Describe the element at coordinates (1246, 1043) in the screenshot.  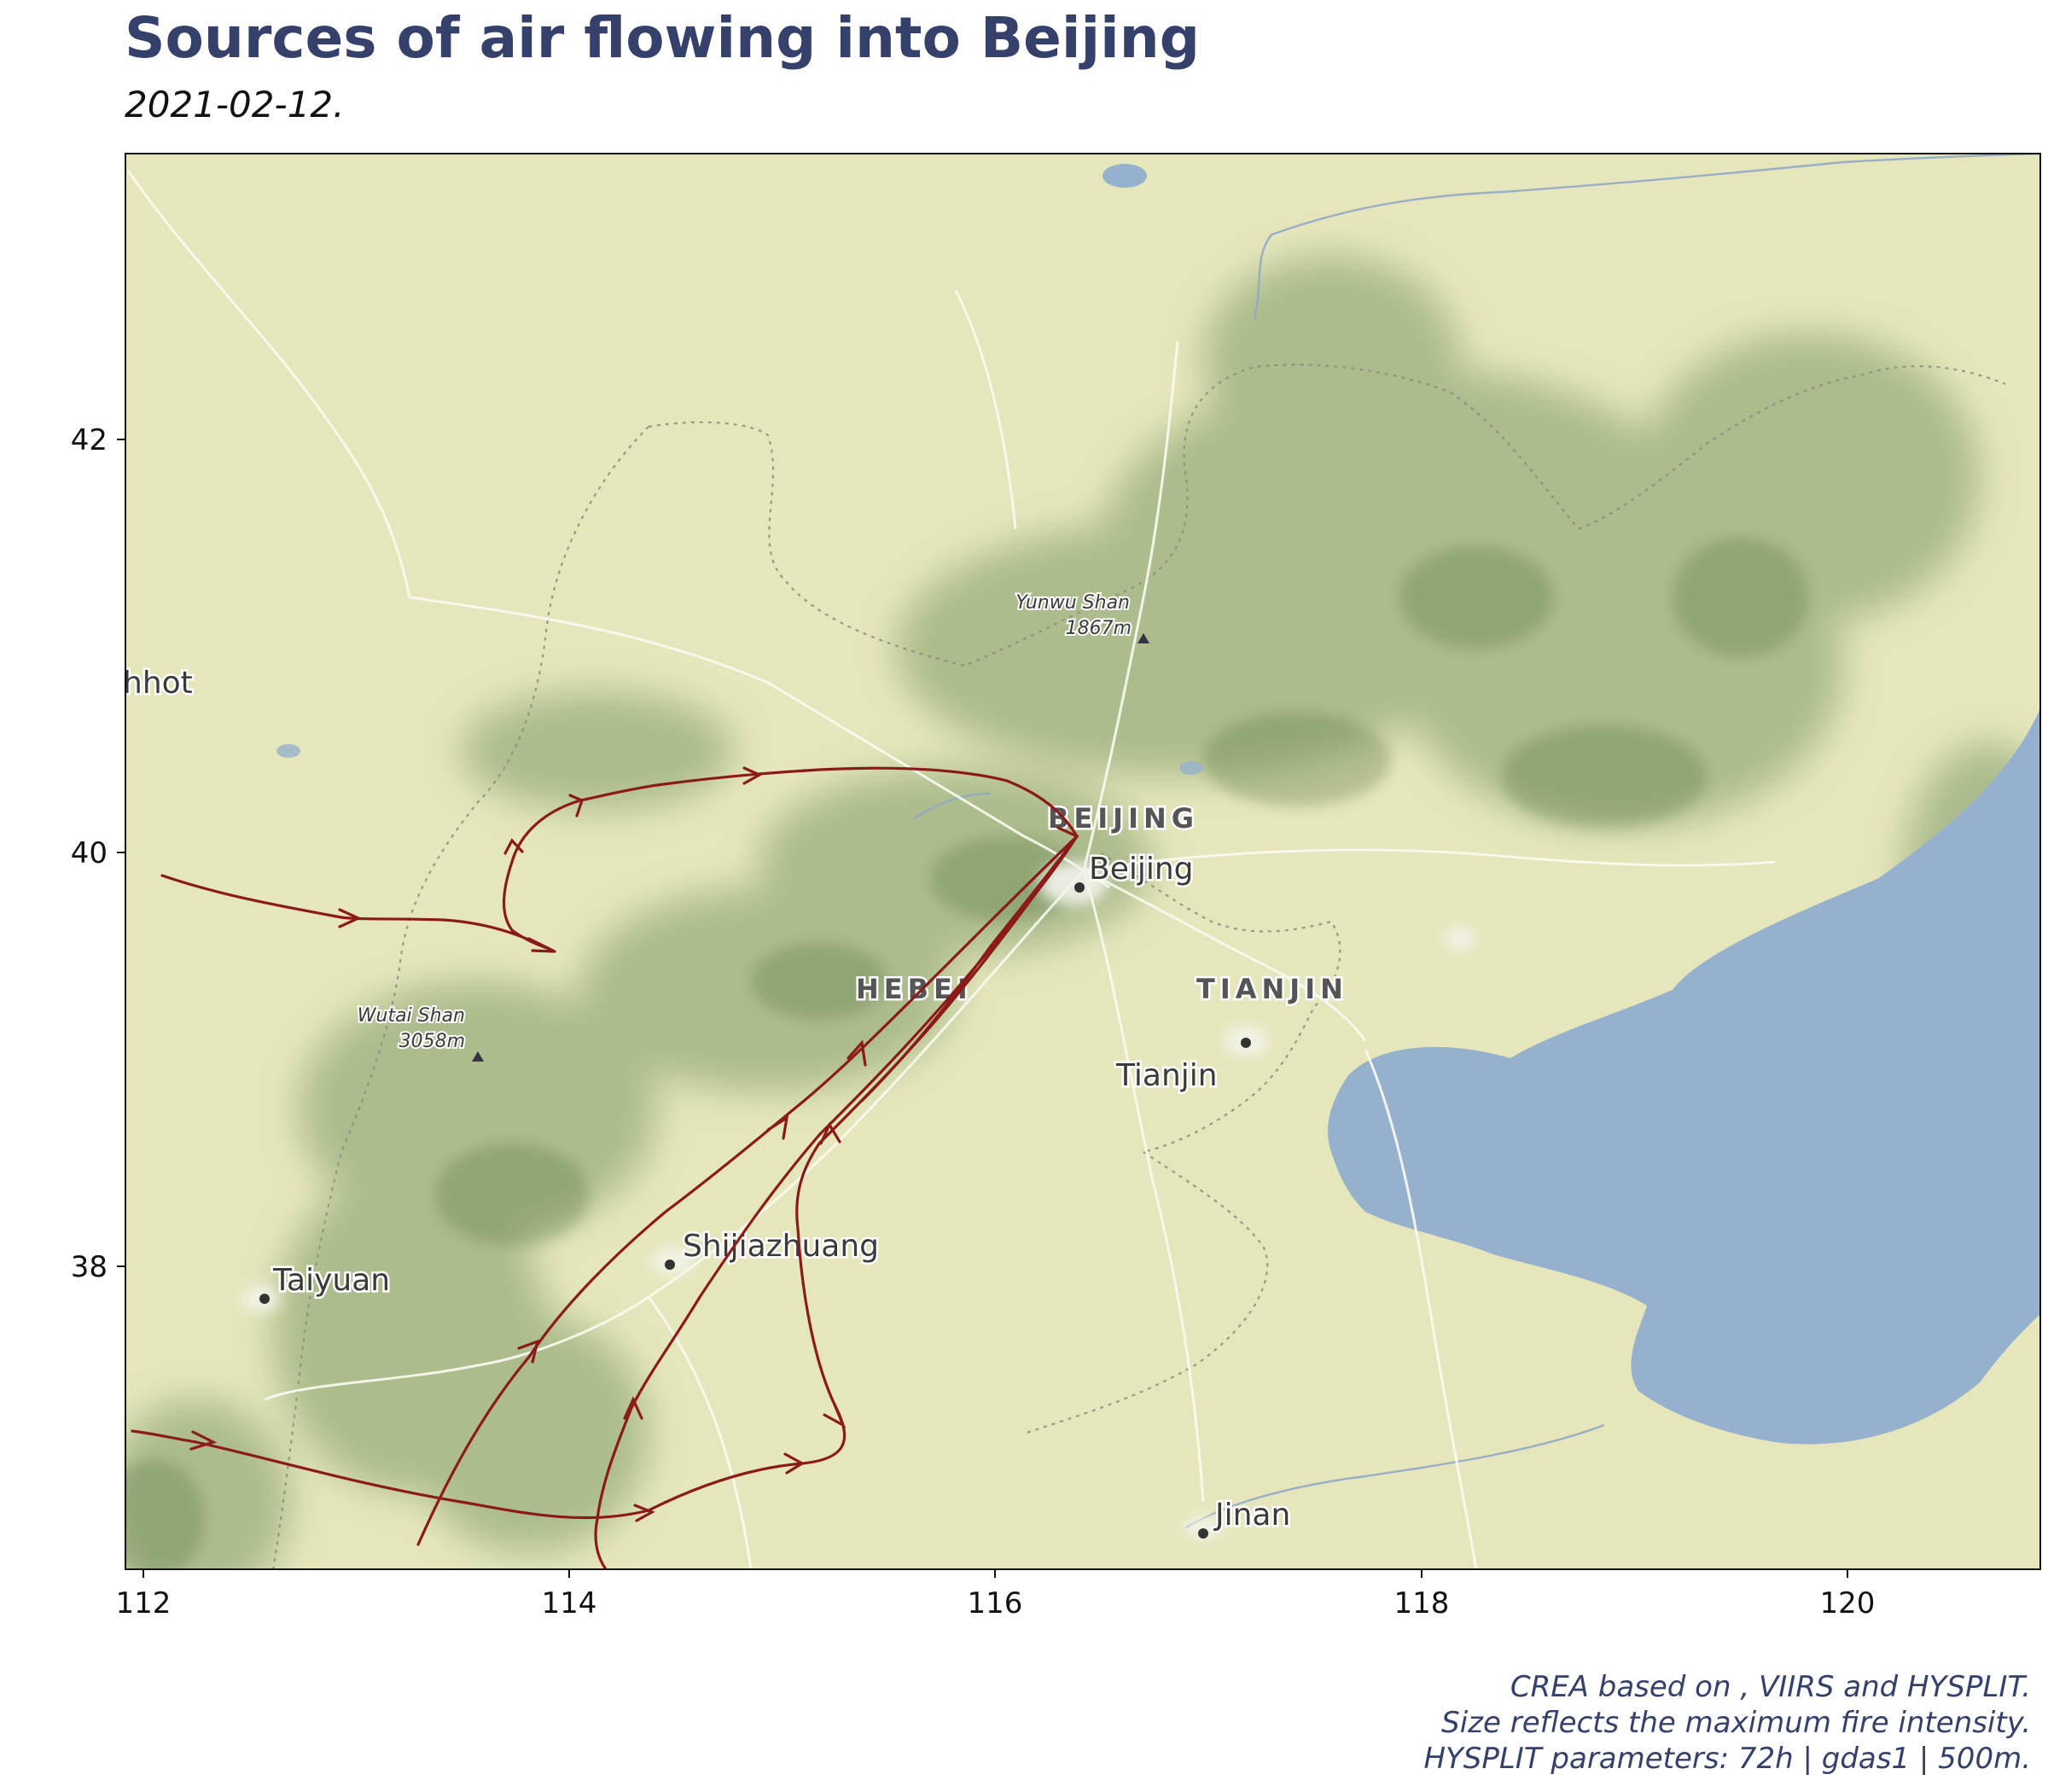
I see `city-marker-tianjin` at that location.